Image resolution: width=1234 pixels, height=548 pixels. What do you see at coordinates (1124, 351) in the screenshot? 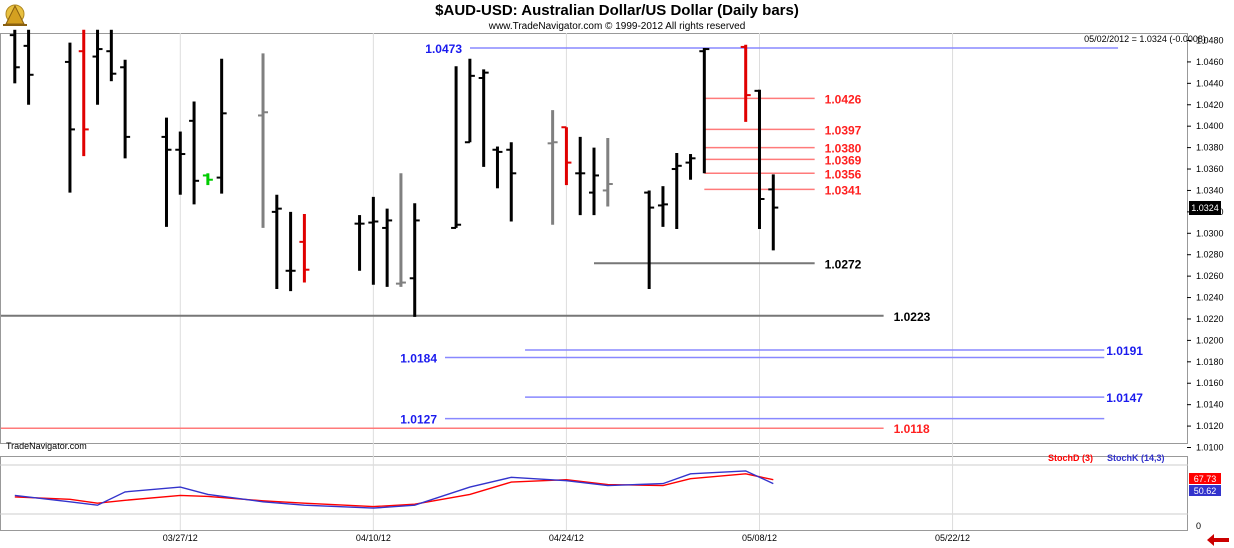
I see `level-label: 1.0191` at bounding box center [1124, 351].